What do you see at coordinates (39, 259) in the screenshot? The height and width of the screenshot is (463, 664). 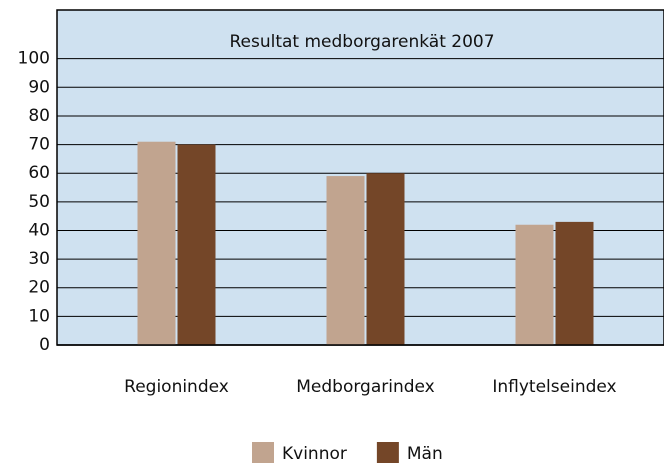 I see `y-tick-label: 30` at bounding box center [39, 259].